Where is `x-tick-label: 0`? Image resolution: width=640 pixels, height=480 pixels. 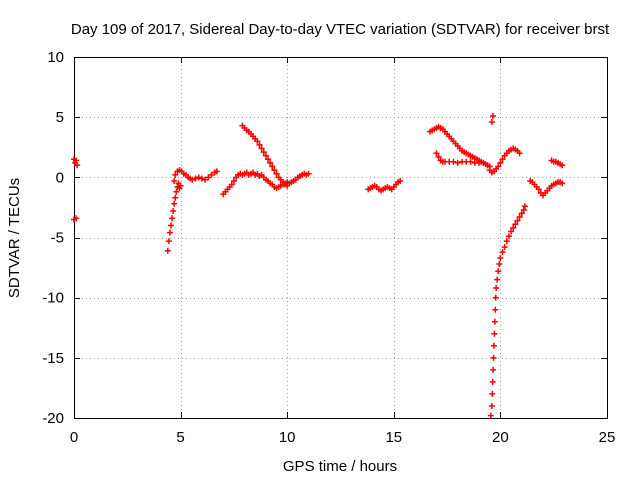
x-tick-label: 0 is located at coordinates (74, 437).